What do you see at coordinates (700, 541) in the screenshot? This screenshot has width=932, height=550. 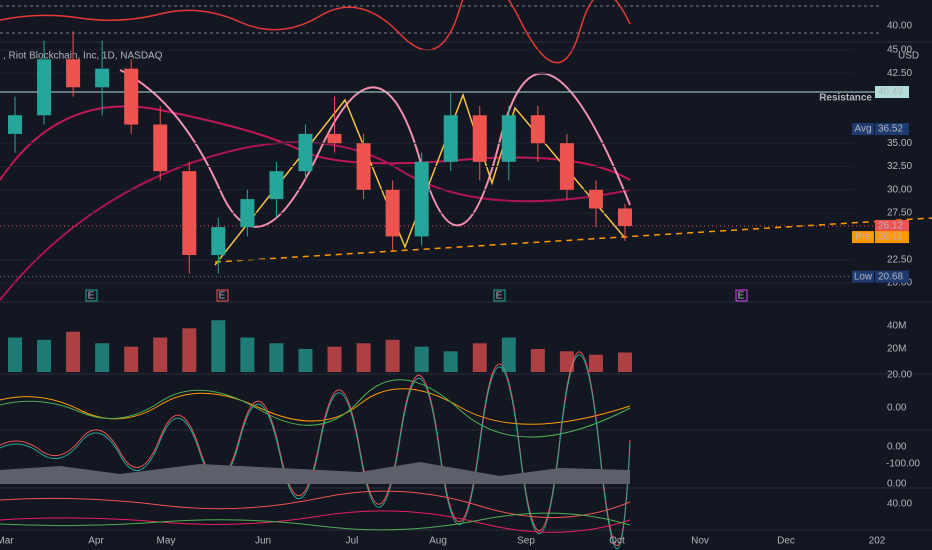 I see `x-tick-label: Nov` at bounding box center [700, 541].